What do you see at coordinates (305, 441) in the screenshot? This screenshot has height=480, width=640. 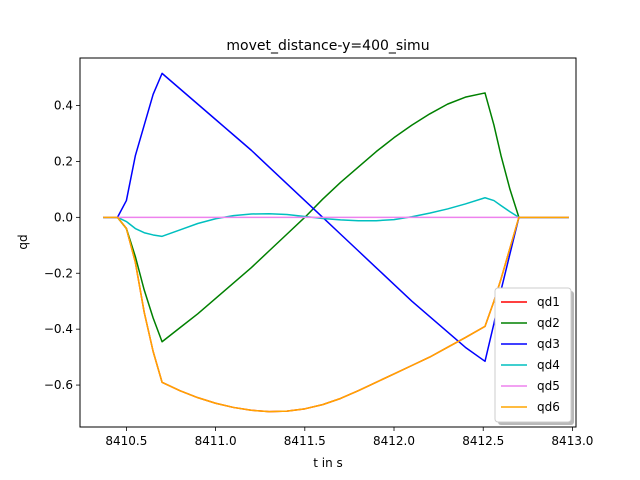 I see `x-tick-label: 8411.5` at bounding box center [305, 441].